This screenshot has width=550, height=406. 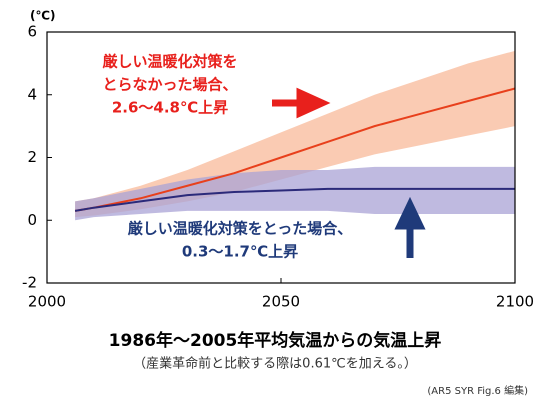 What do you see at coordinates (281, 302) in the screenshot?
I see `x-tick-label: 2050` at bounding box center [281, 302].